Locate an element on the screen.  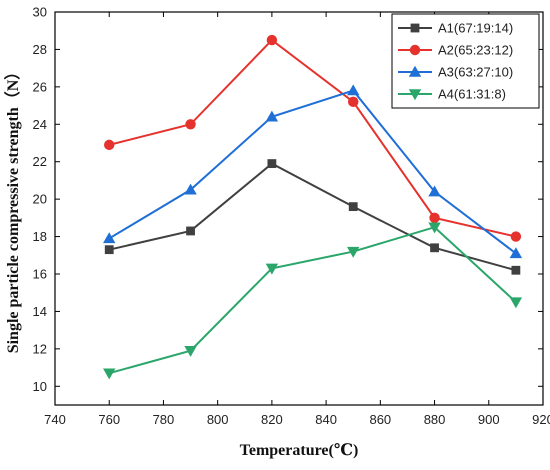
y-tick-label: 12 is located at coordinates (40, 348).